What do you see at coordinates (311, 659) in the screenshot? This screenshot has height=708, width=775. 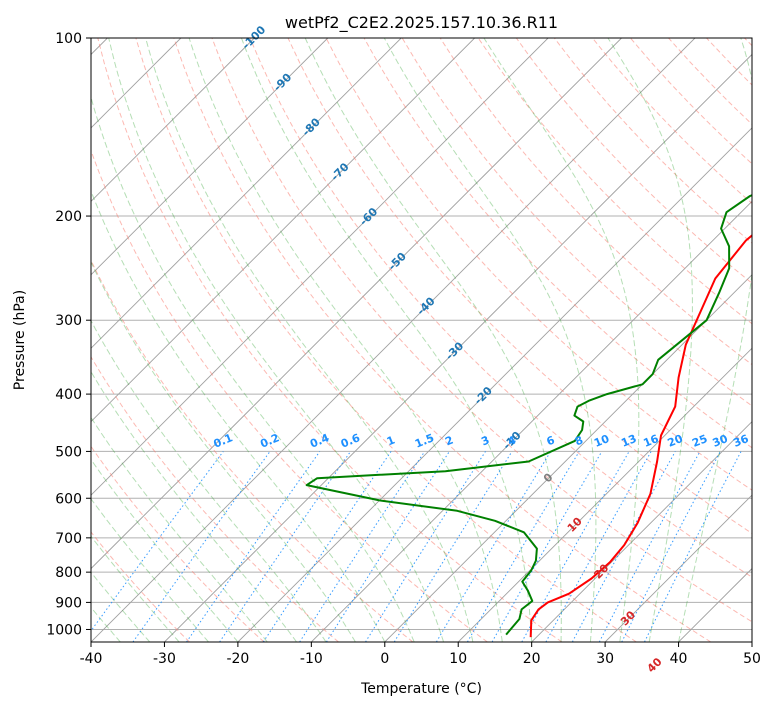 I see `x-tick-label: -10` at bounding box center [311, 659].